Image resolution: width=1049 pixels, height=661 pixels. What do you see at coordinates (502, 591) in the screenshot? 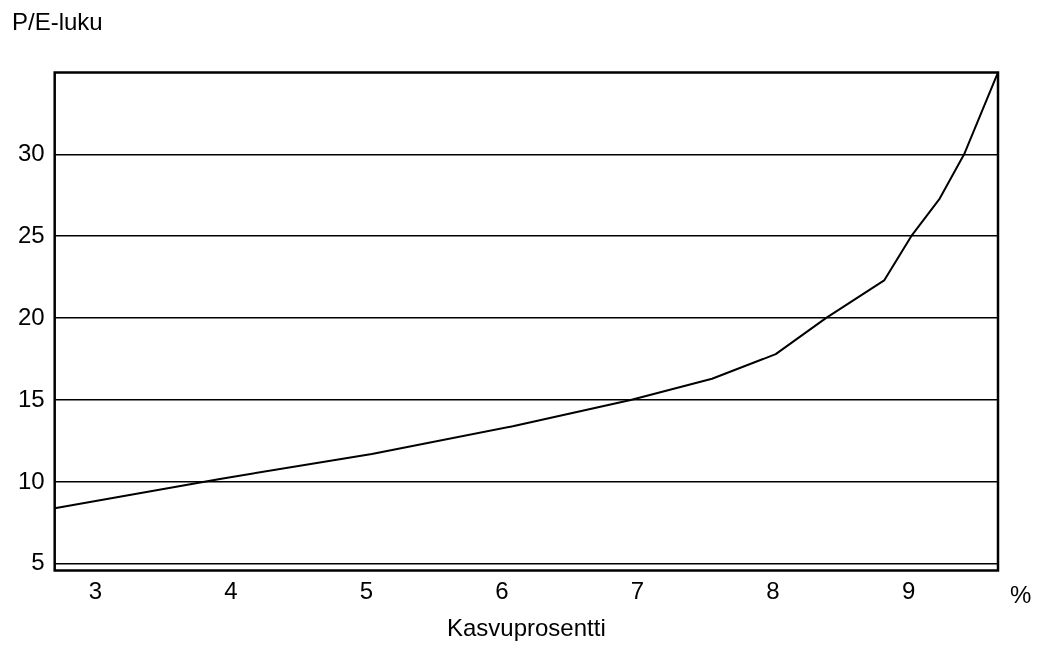
I see `x-tick-label: 6` at bounding box center [502, 591].